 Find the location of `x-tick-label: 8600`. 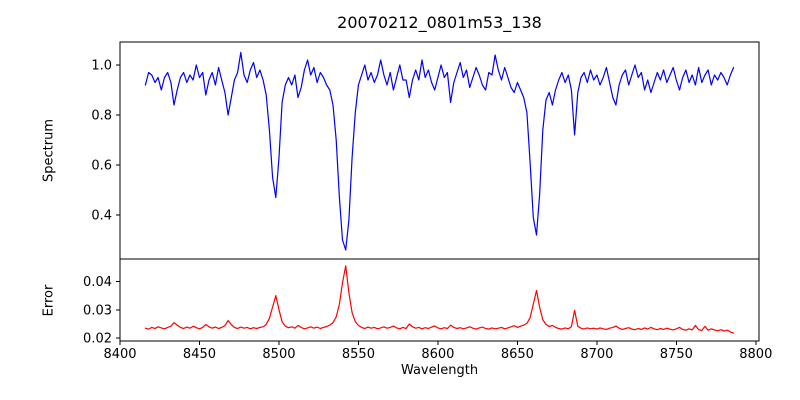

x-tick-label: 8600 is located at coordinates (437, 354).